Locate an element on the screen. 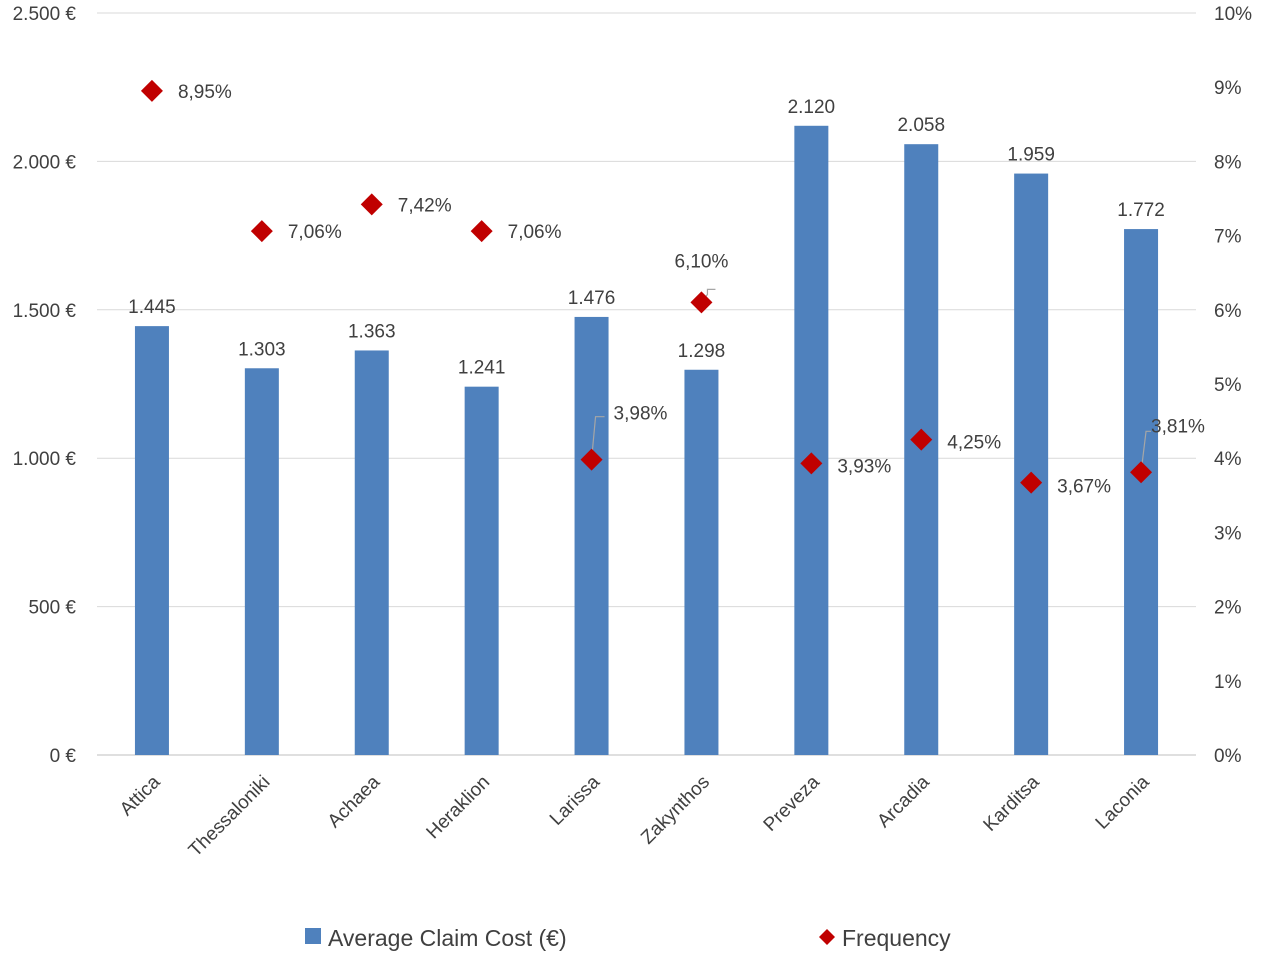 This screenshot has height=961, width=1261. left-axis-tick-label: 2.500 € is located at coordinates (45, 14).